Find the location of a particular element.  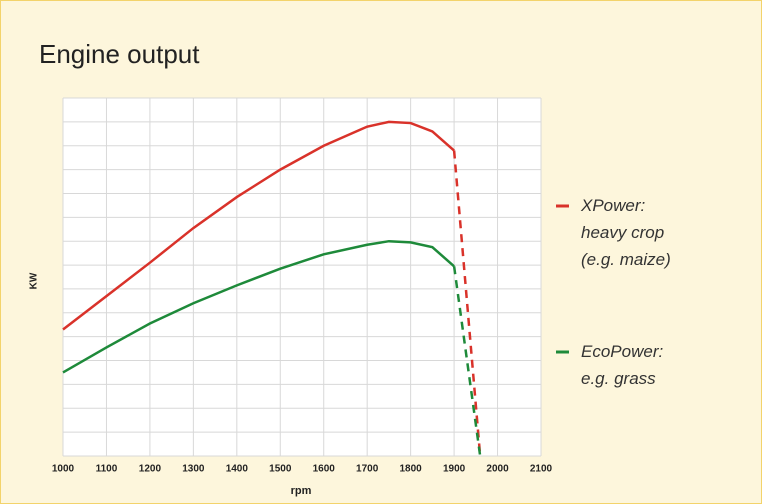

x-tick-label: 1500 is located at coordinates (280, 469).